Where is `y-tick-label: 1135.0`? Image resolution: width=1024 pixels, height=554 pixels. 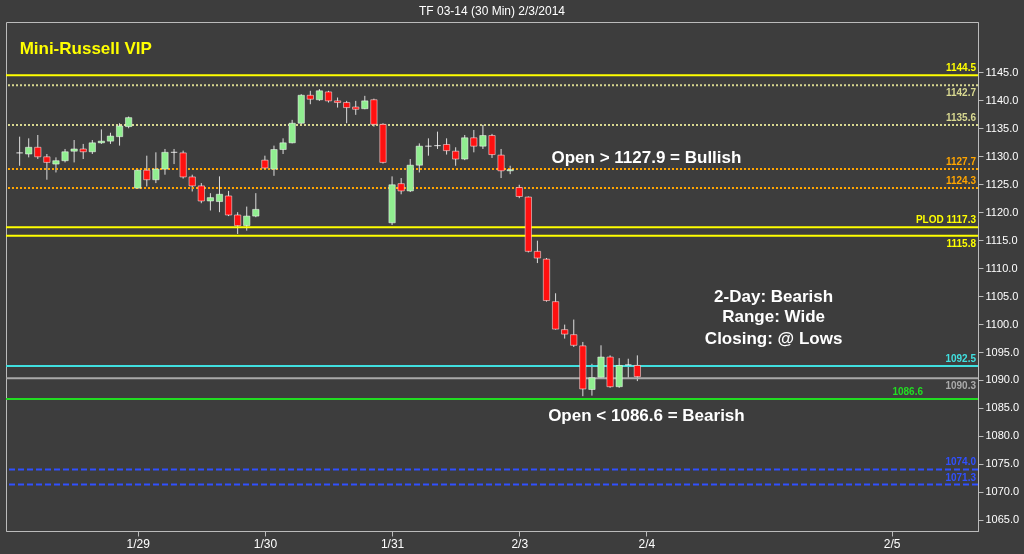
y-tick-label: 1135.0 is located at coordinates (1002, 127).